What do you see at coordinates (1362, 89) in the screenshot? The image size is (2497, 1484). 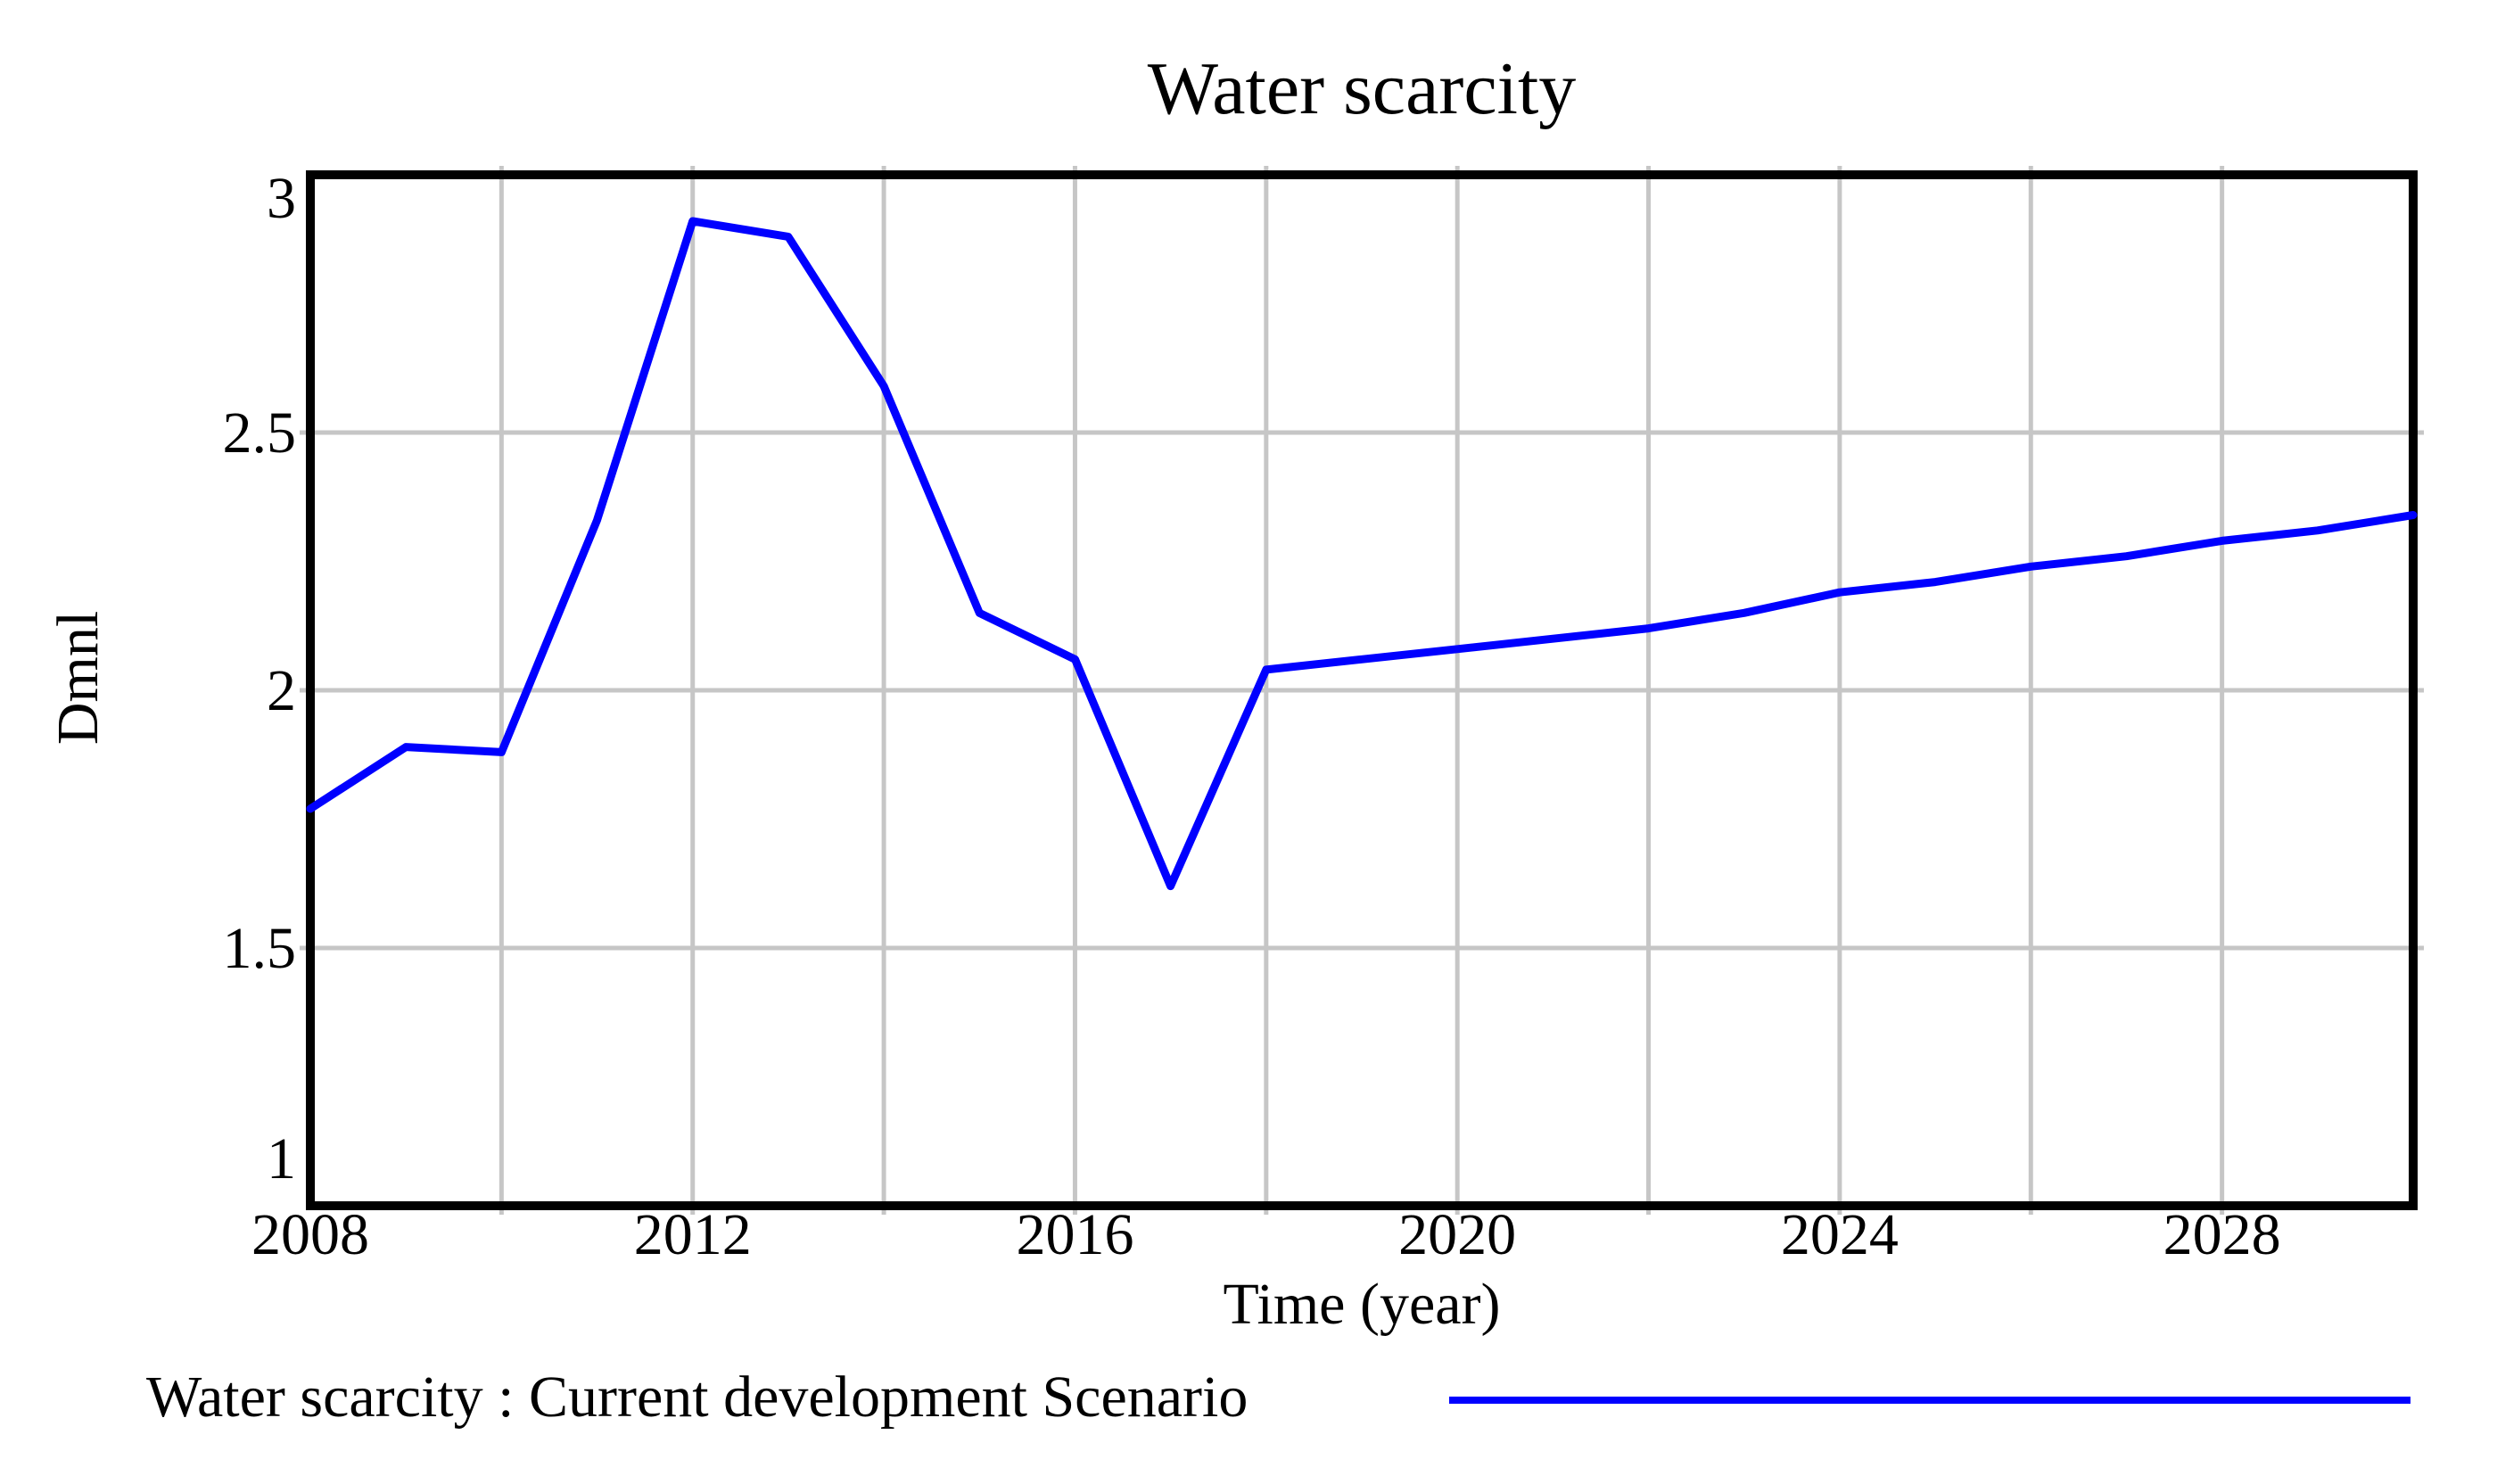 I see `chart-title: Water scarcity` at bounding box center [1362, 89].